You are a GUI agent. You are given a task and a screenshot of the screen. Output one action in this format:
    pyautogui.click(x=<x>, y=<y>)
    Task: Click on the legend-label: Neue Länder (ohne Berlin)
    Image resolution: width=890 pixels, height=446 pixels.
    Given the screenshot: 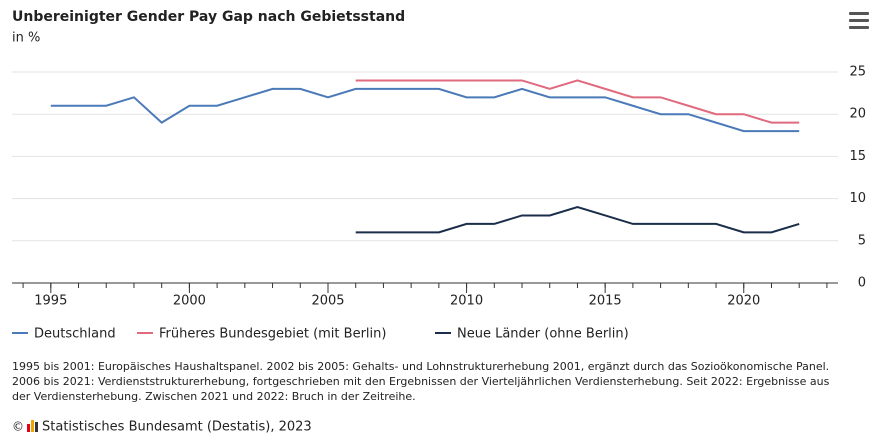 What is the action you would take?
    pyautogui.click(x=543, y=334)
    